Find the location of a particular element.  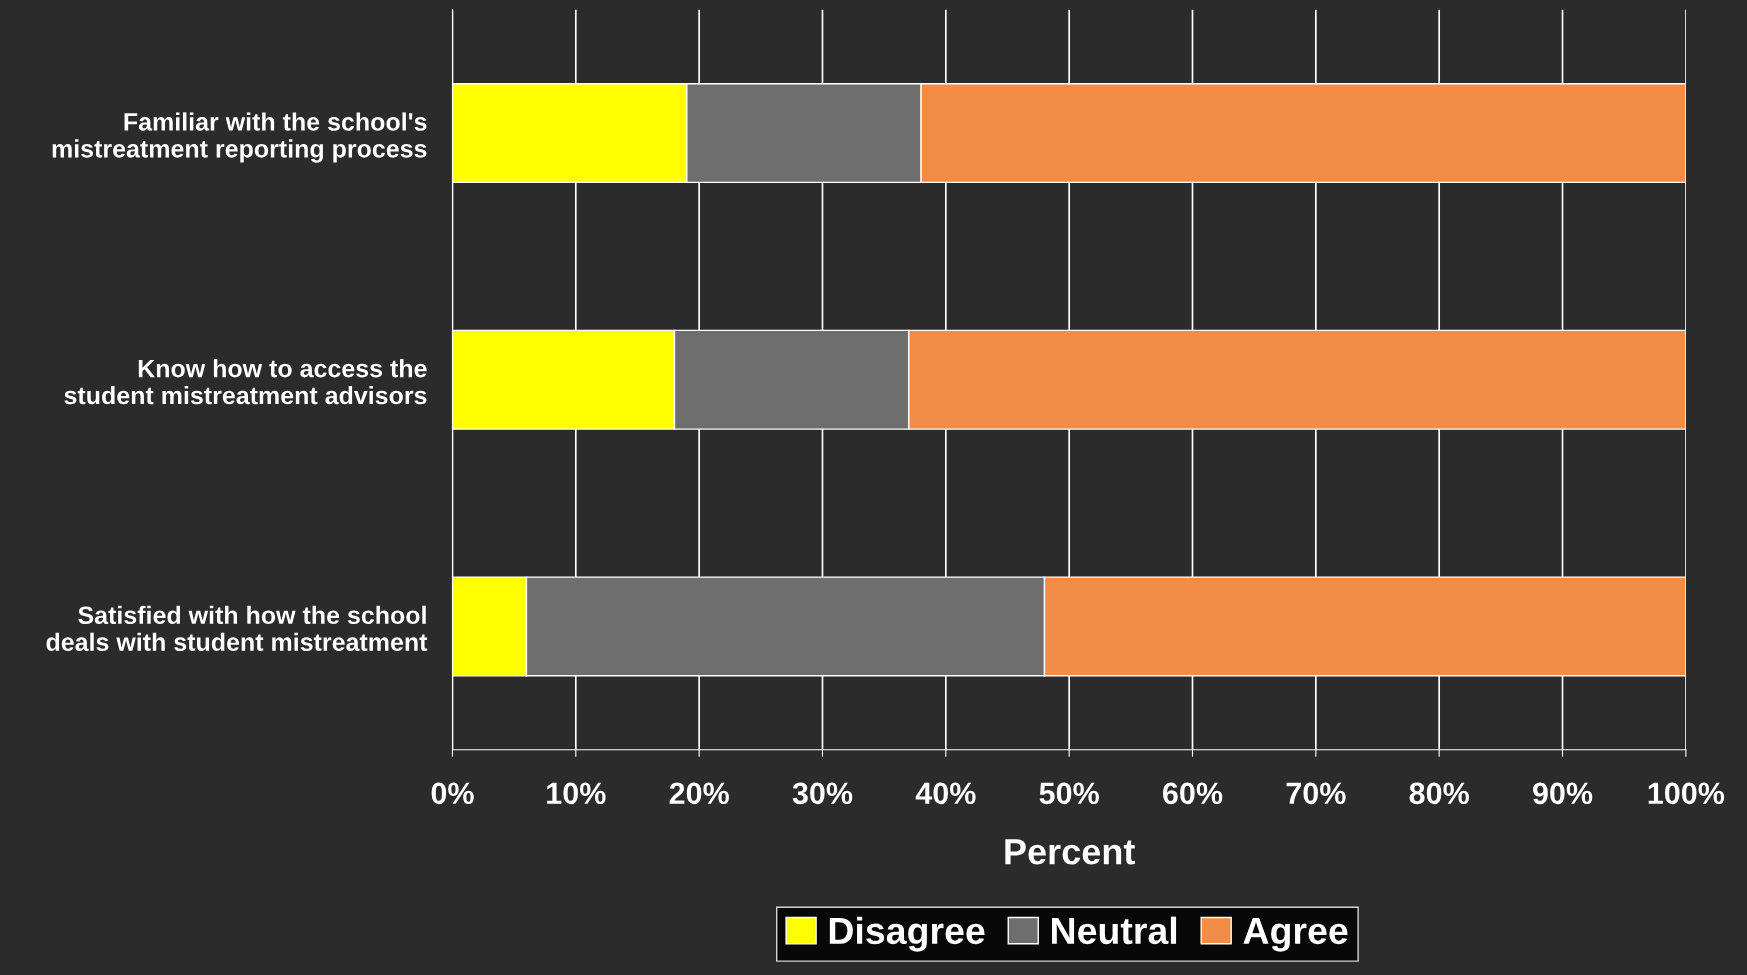

x-tick-label: 90% is located at coordinates (1563, 793).